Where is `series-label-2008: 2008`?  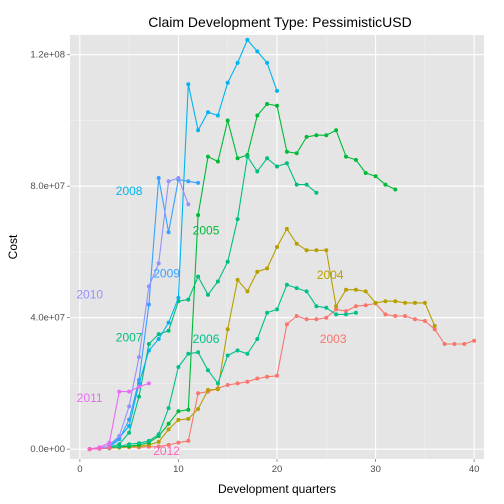
series-label-2008: 2008 is located at coordinates (129, 191).